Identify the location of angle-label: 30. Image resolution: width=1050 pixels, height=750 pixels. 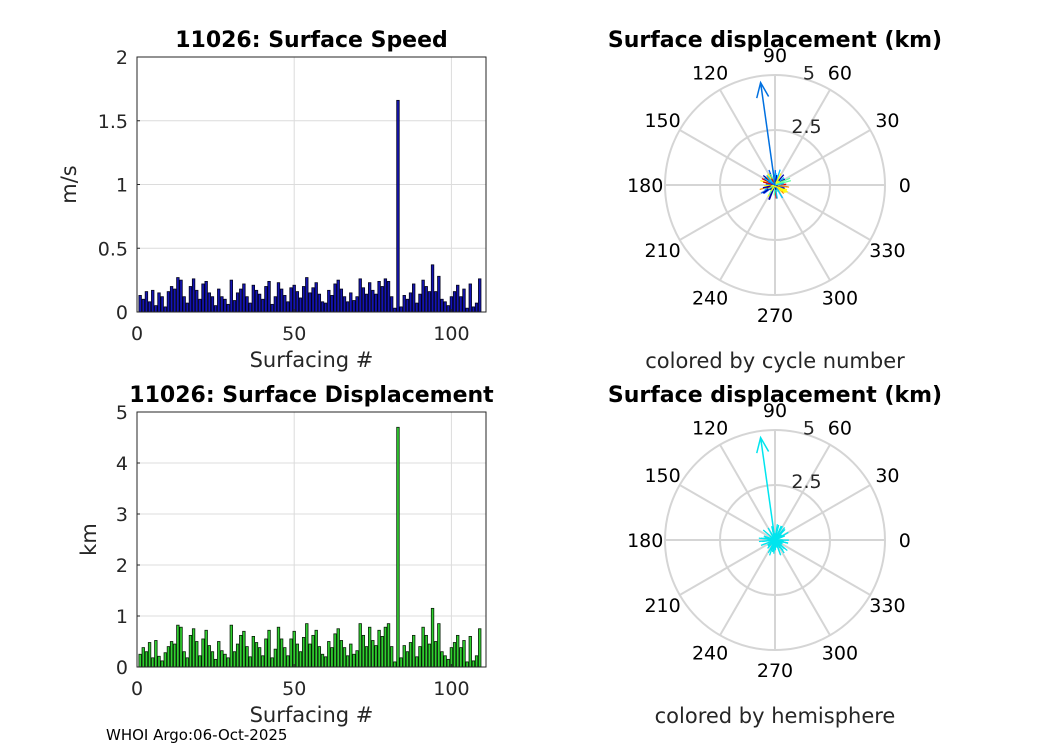
(887, 476).